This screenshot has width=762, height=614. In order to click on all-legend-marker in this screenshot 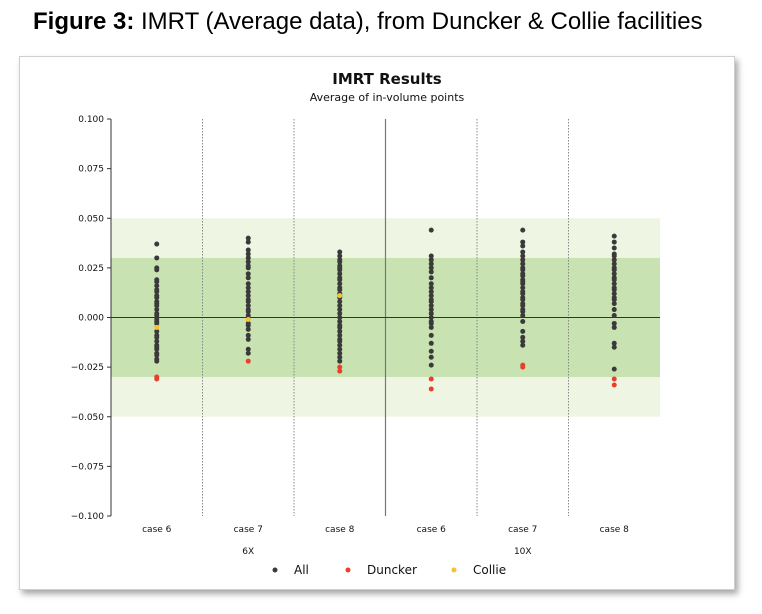, I will do `click(275, 570)`.